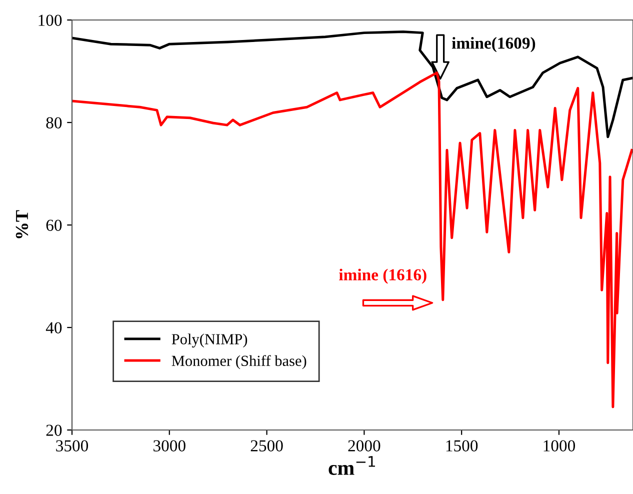 This screenshot has height=494, width=633. Describe the element at coordinates (72, 446) in the screenshot. I see `x-tick-label: 3500` at that location.